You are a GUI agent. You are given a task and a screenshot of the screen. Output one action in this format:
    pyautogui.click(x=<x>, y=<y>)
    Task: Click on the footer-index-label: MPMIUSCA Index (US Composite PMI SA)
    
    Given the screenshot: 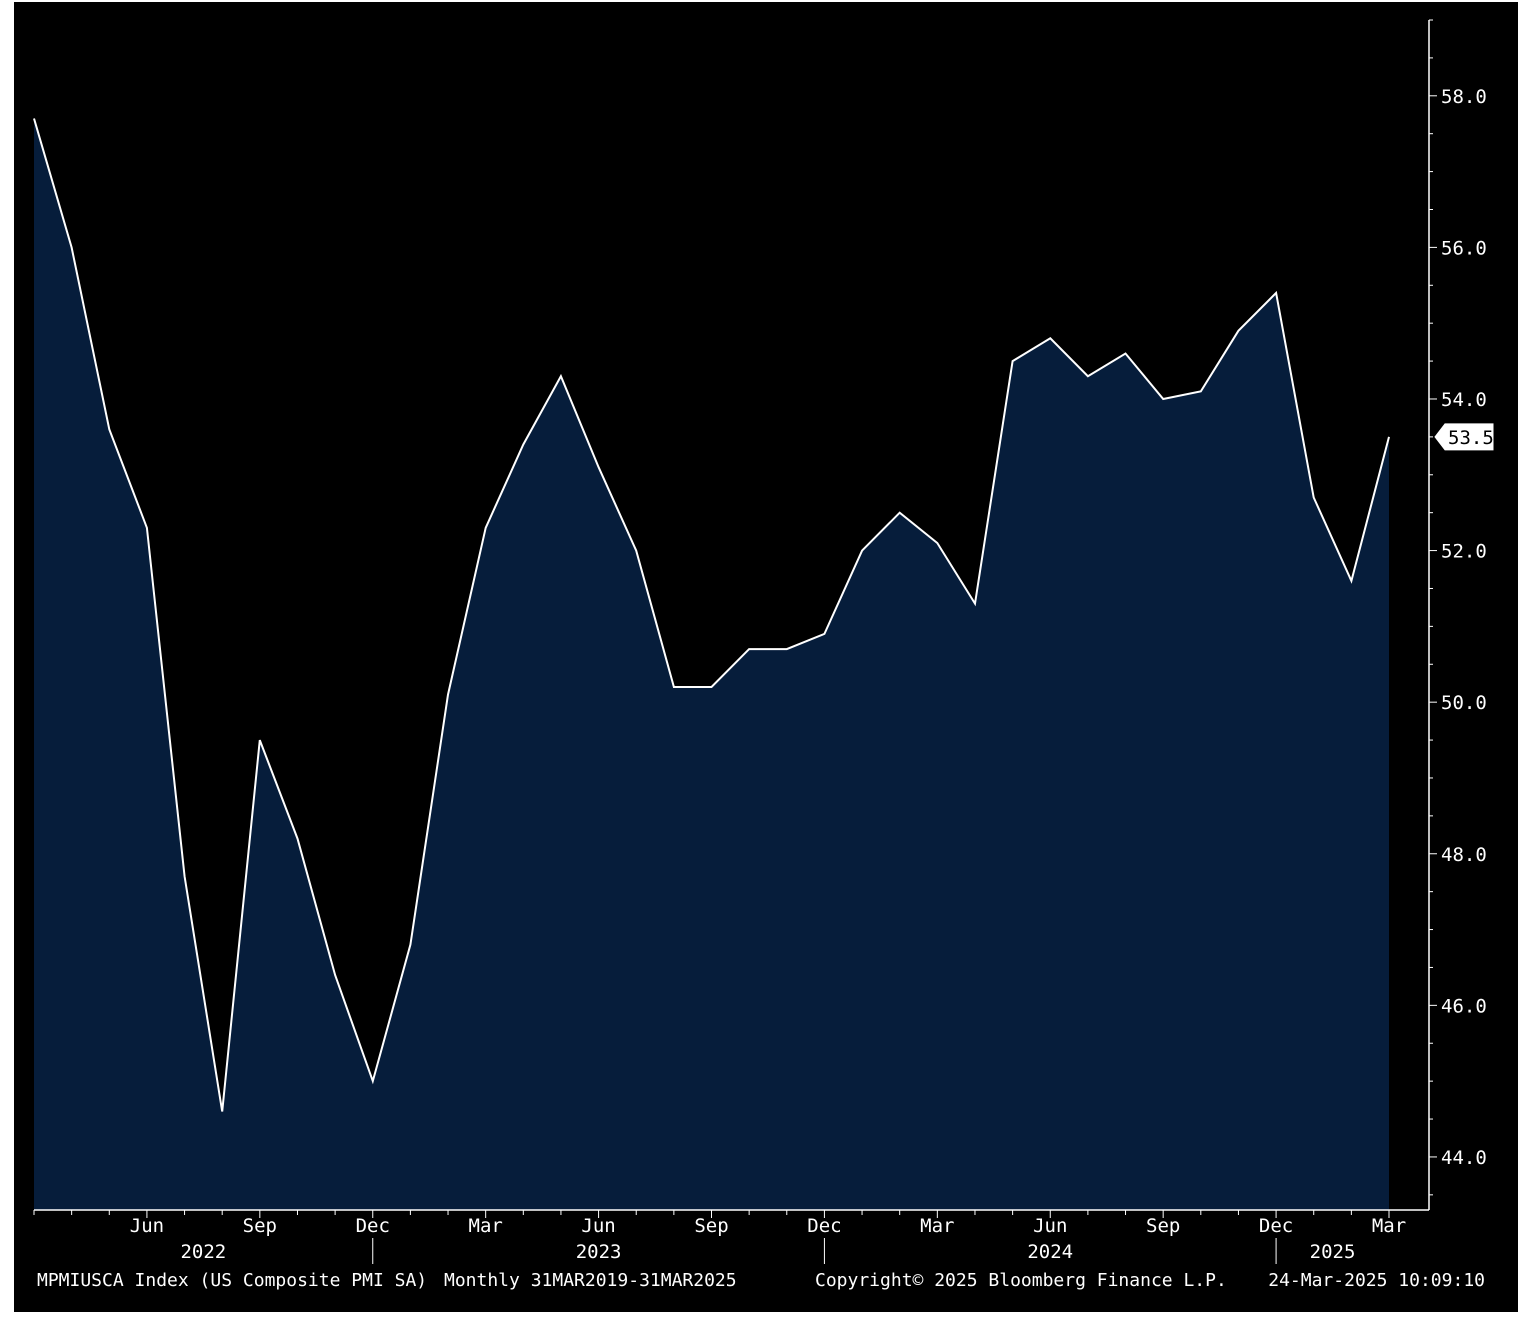 What is the action you would take?
    pyautogui.click(x=232, y=1280)
    